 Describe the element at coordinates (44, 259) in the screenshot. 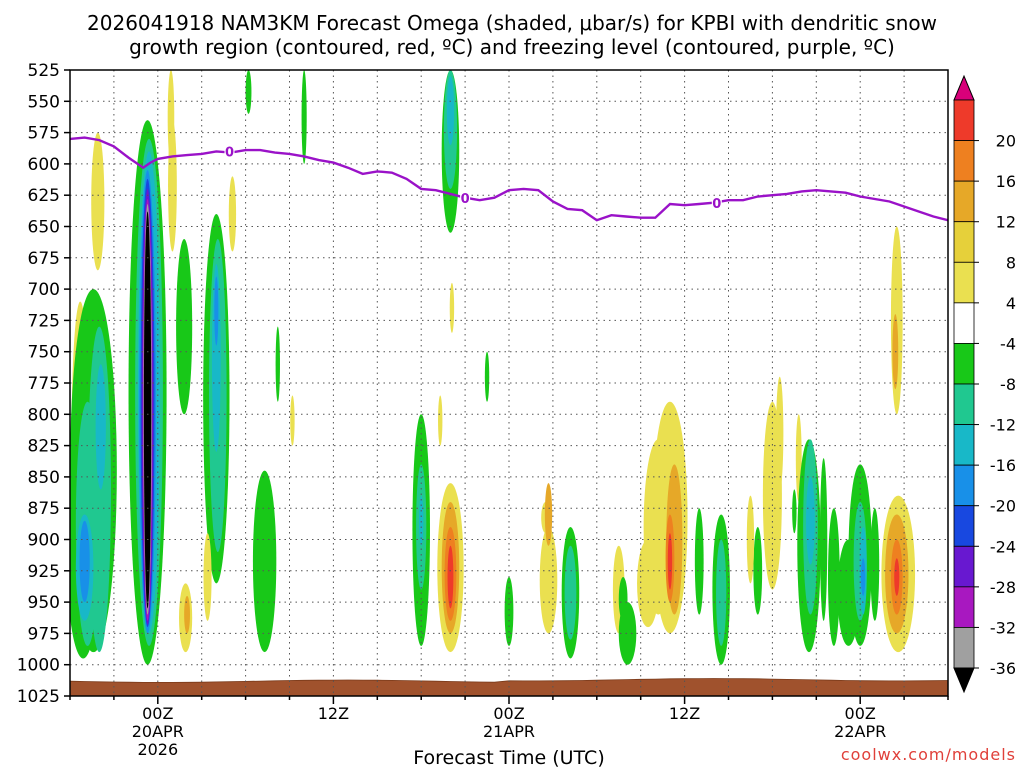

I see `y-tick-label: 675` at that location.